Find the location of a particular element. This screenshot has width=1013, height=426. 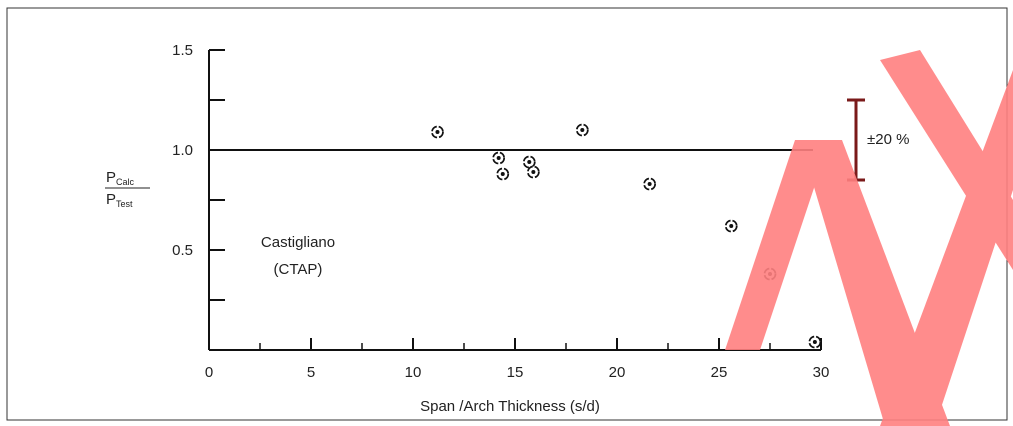

x-tick-label: 5 is located at coordinates (311, 372).